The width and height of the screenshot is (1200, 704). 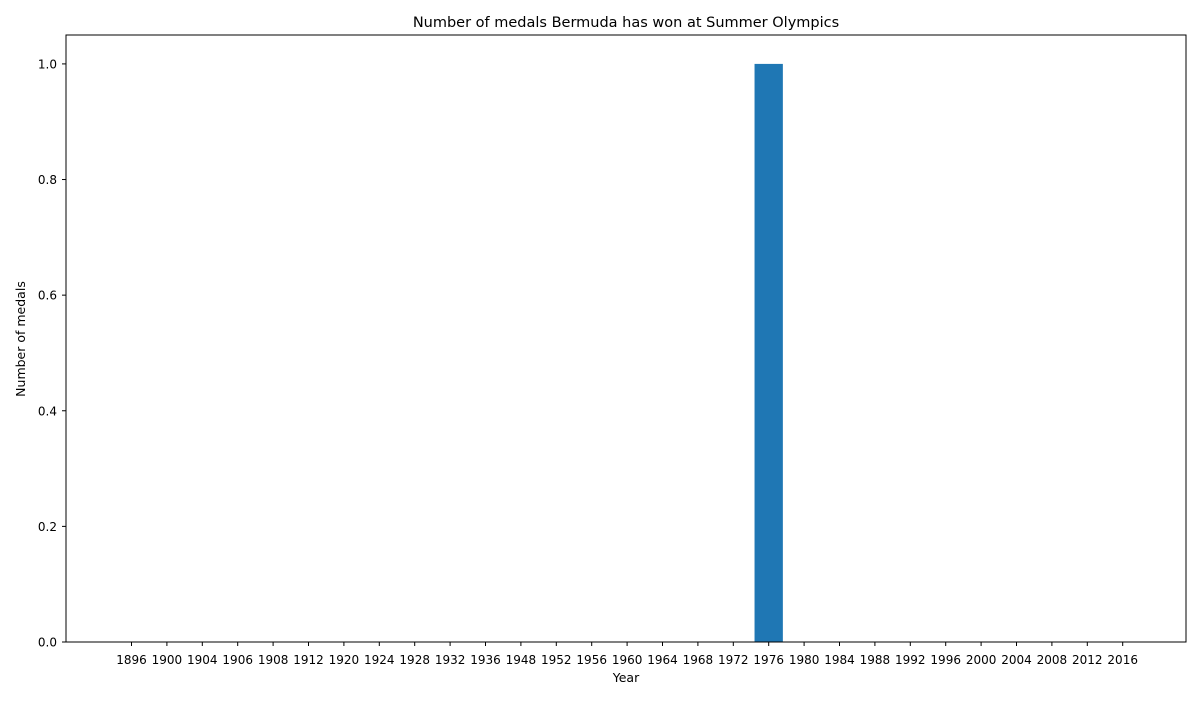 I want to click on x-tick-label-1908: 1908, so click(x=273, y=660).